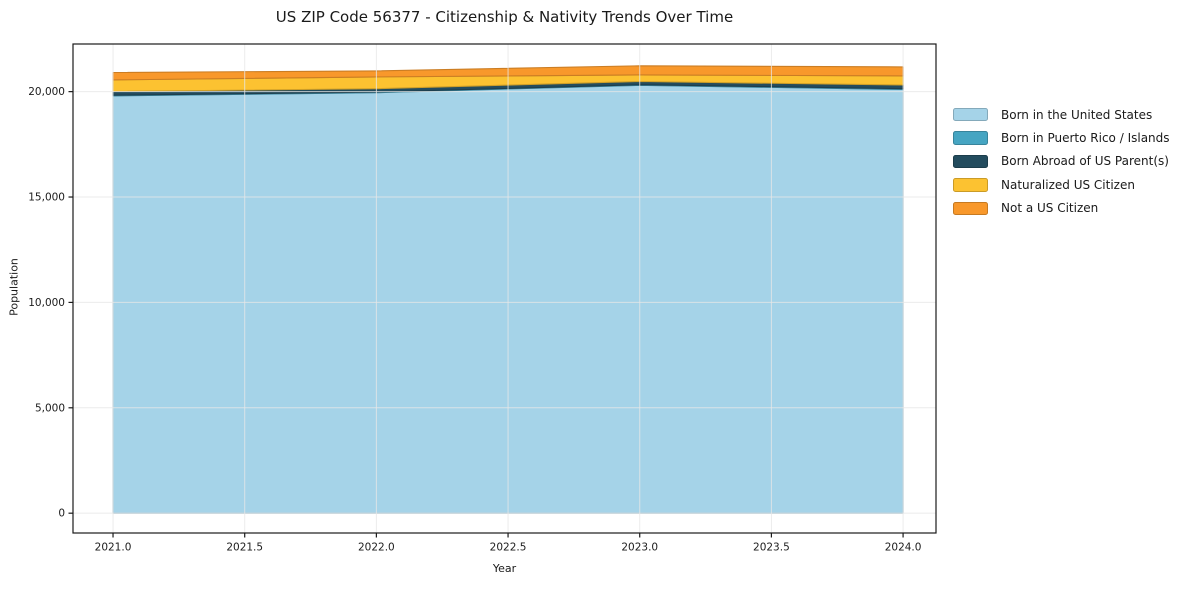 Image resolution: width=1189 pixels, height=590 pixels. What do you see at coordinates (508, 548) in the screenshot?
I see `x-tick-label: 2022.5` at bounding box center [508, 548].